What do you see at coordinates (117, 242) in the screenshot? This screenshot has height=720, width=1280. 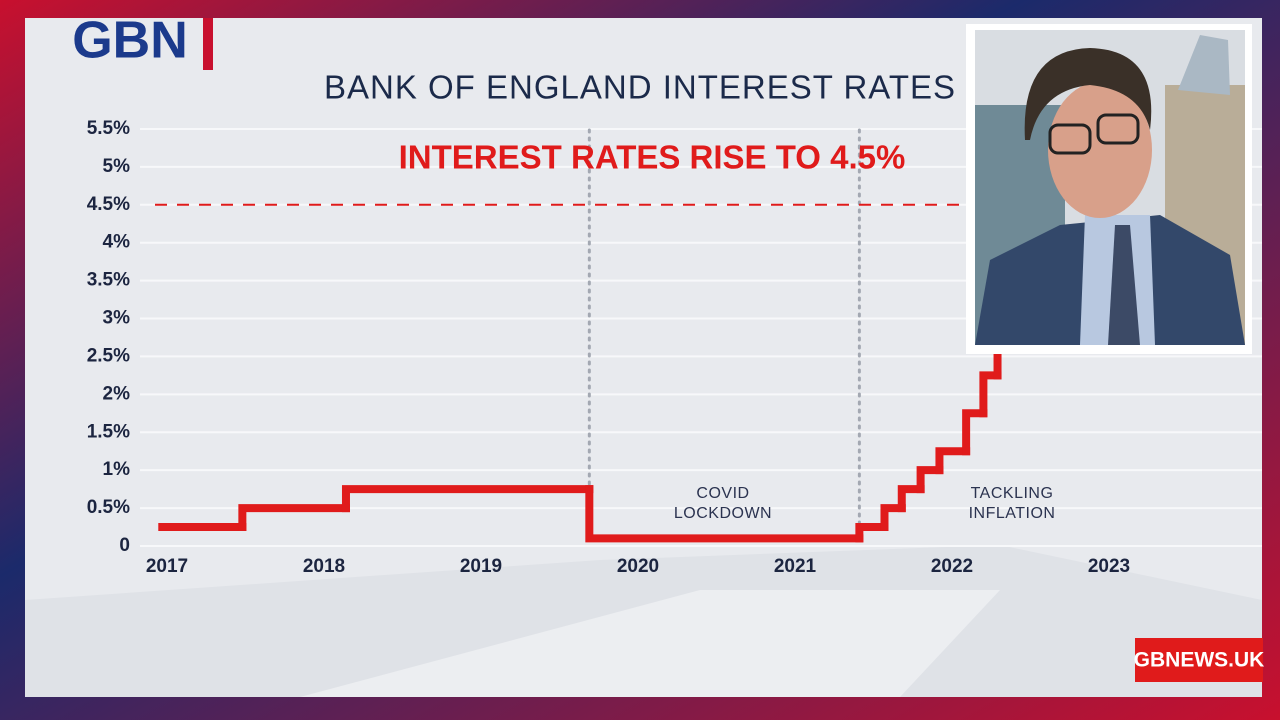 I see `y-tick-label: 4%` at bounding box center [117, 242].